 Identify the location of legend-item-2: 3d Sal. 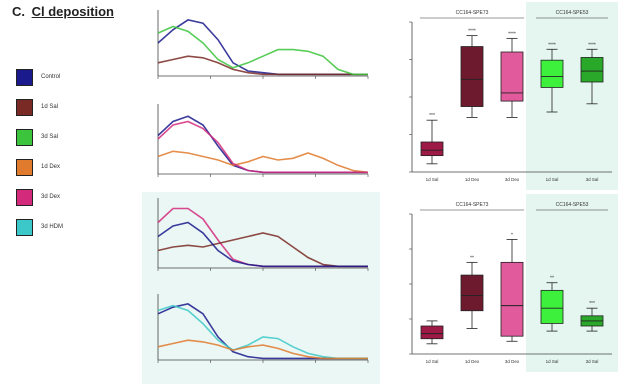
(71, 137).